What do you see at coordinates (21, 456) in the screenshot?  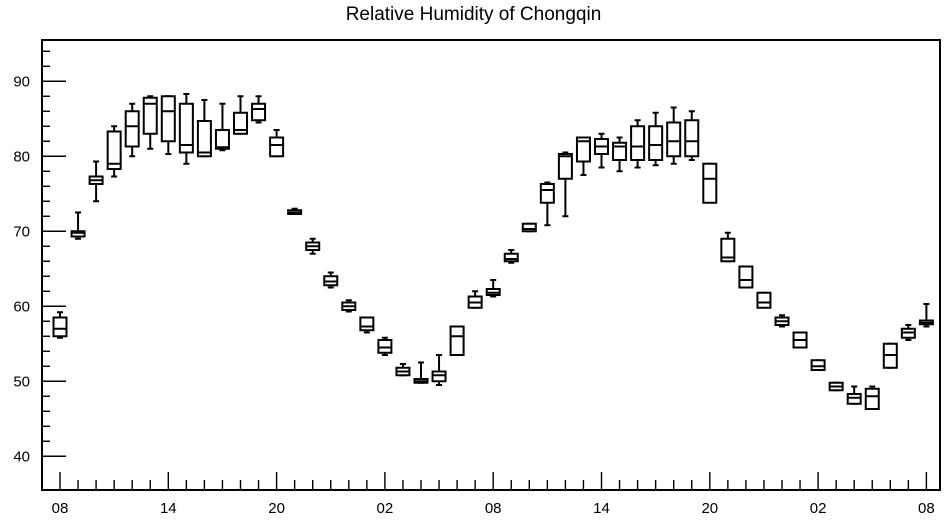 I see `y-tick-label: 40` at bounding box center [21, 456].